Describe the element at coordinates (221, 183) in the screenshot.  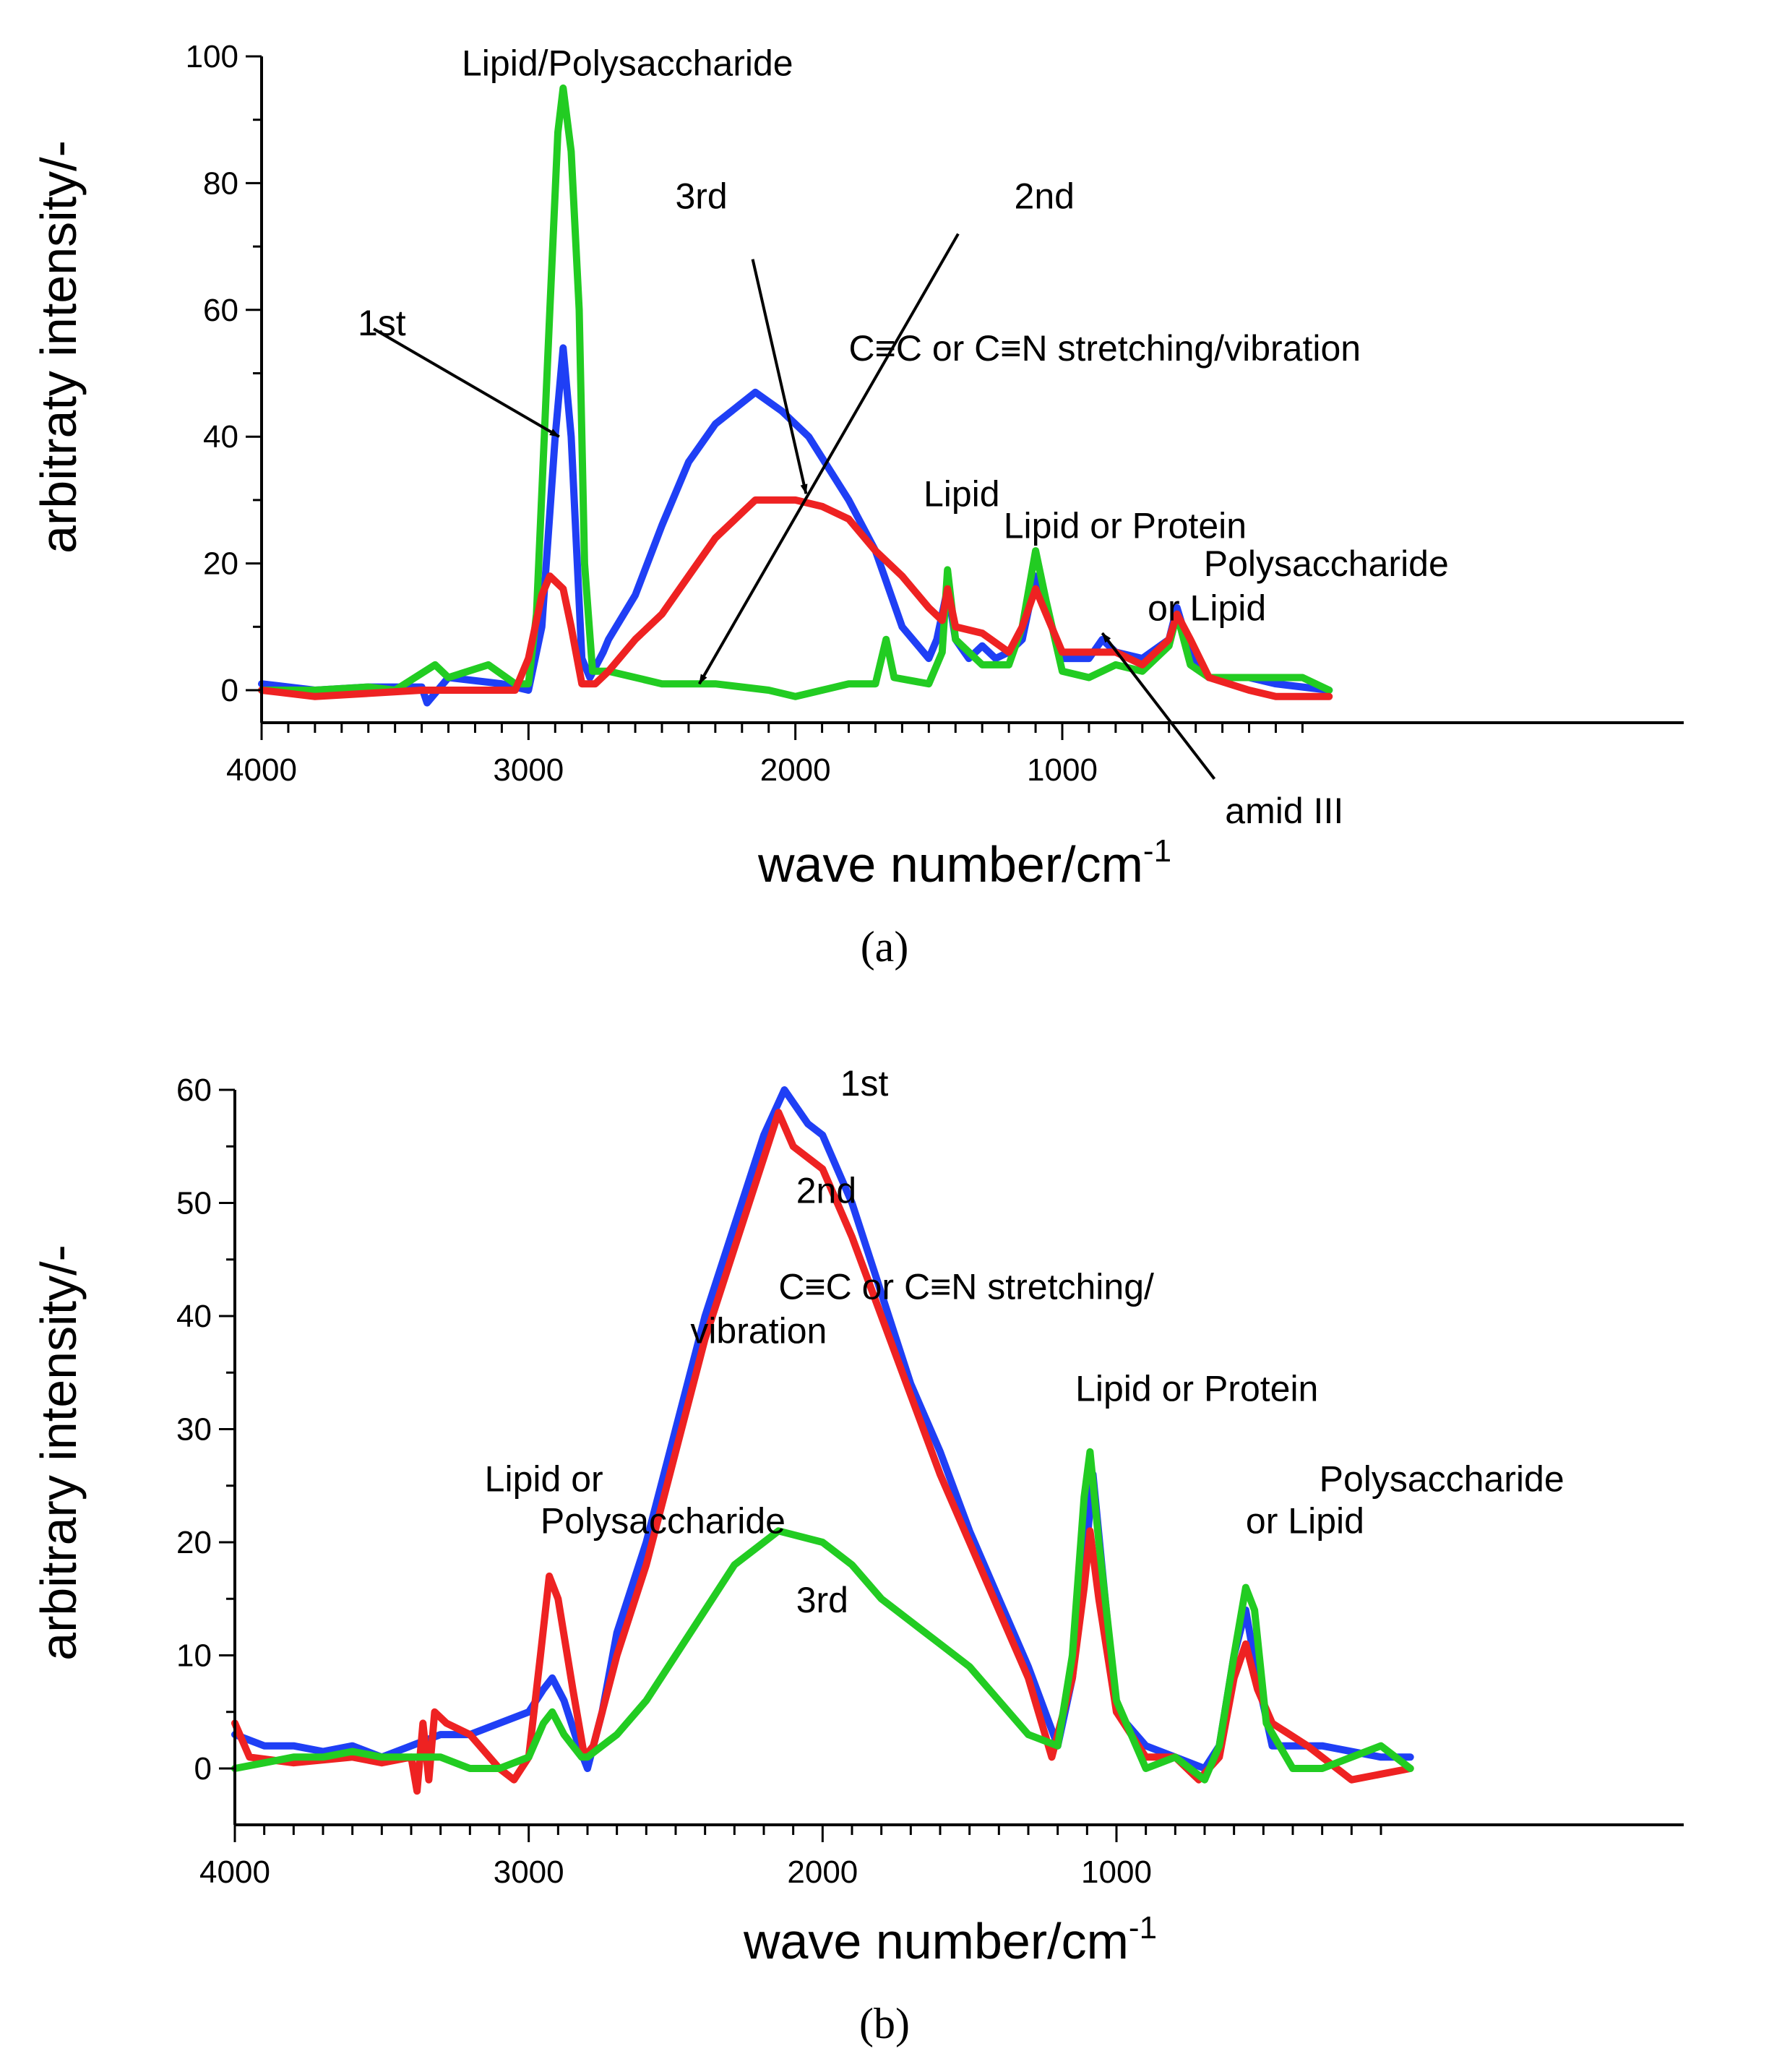
I see `panel-a-y-tick-label: 80` at that location.